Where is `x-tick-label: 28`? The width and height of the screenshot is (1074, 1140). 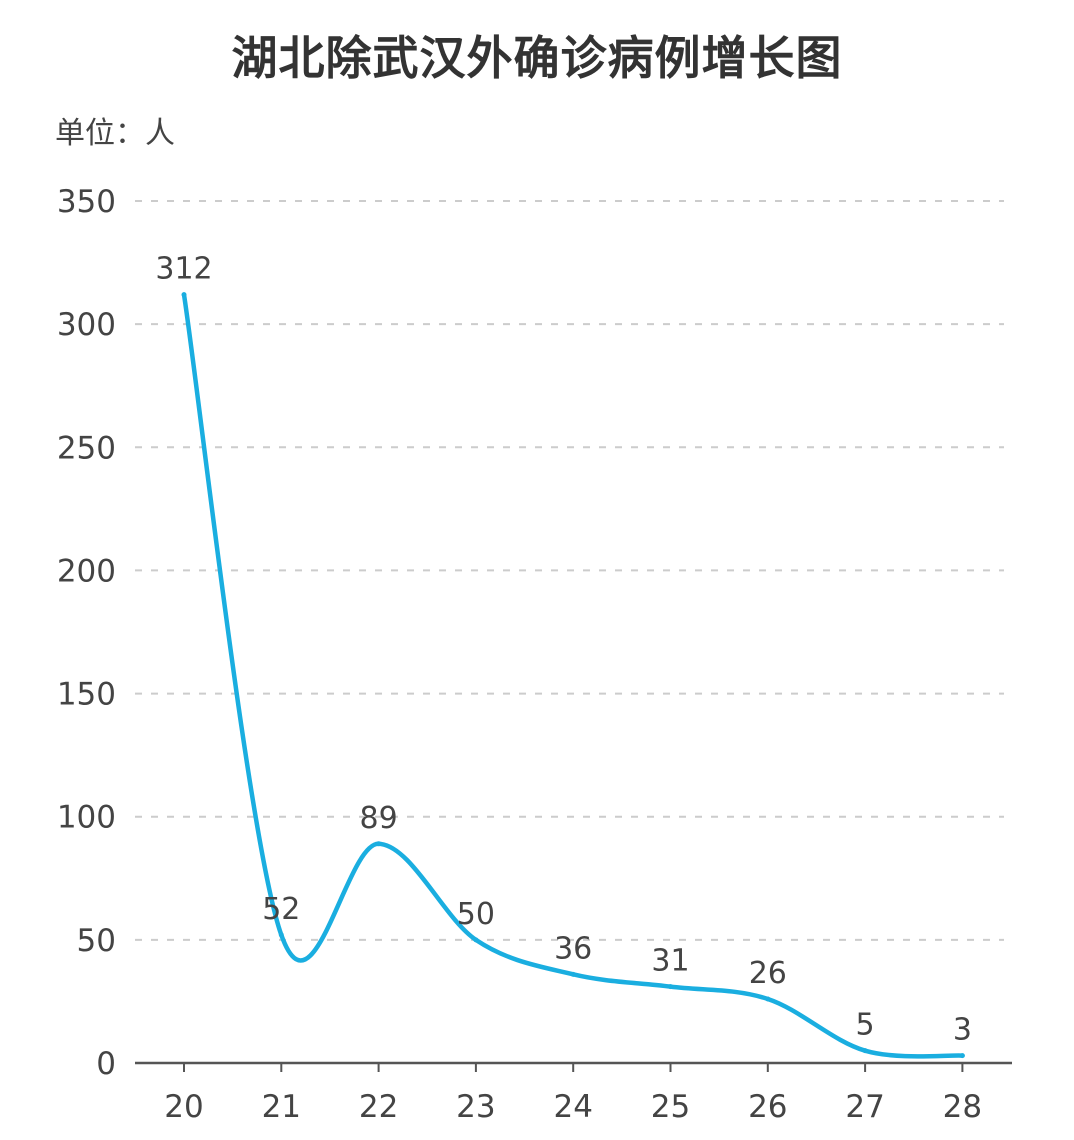 x-tick-label: 28 is located at coordinates (962, 1107).